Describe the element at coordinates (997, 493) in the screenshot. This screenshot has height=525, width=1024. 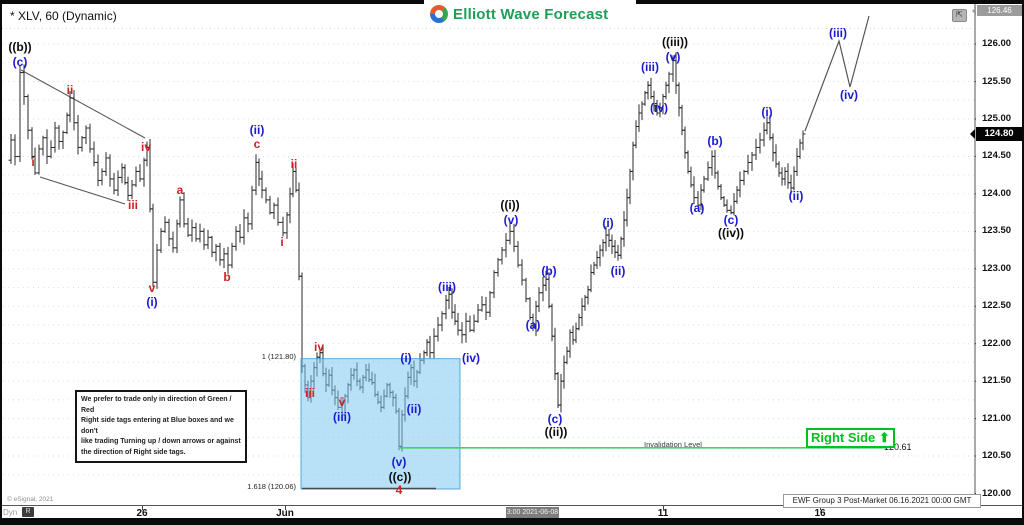
I see `price-axis-tick: 120.00` at that location.